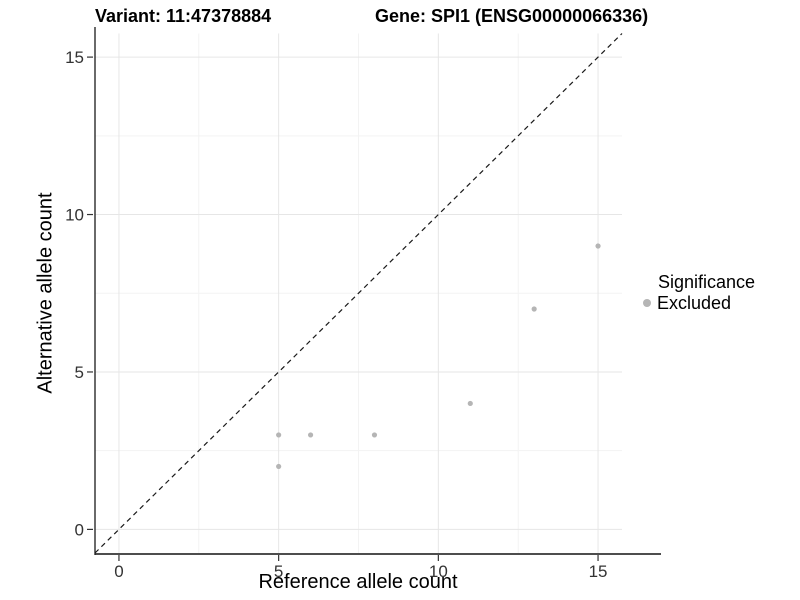 The width and height of the screenshot is (800, 600). Describe the element at coordinates (358, 582) in the screenshot. I see `x-axis-title: Reference allele count` at that location.